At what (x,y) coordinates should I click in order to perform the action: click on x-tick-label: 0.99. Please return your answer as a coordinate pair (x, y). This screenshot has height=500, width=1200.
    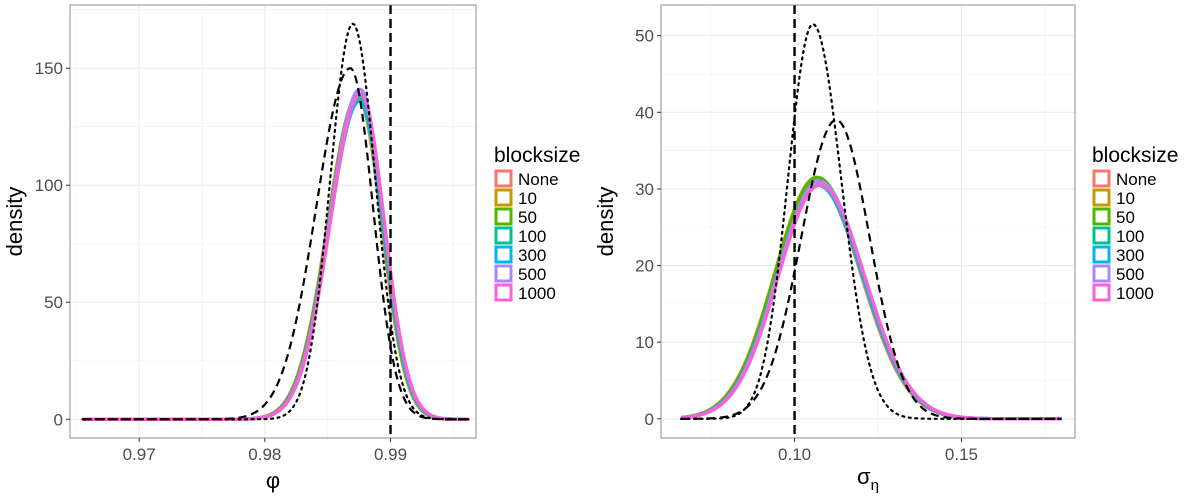
    Looking at the image, I should click on (390, 454).